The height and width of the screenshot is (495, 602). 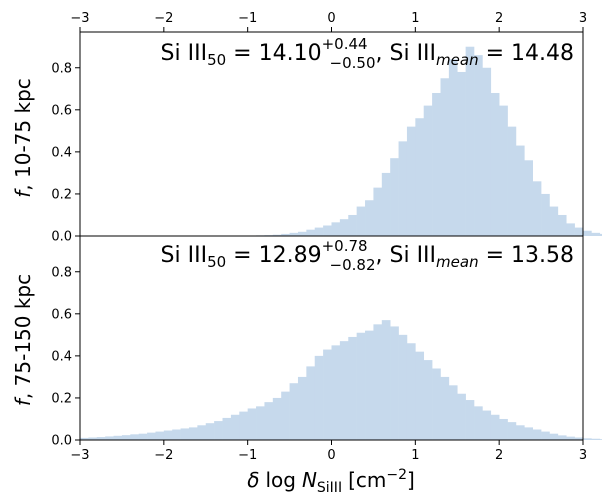 I want to click on top-annot-name2: , Si III, so click(x=406, y=53).